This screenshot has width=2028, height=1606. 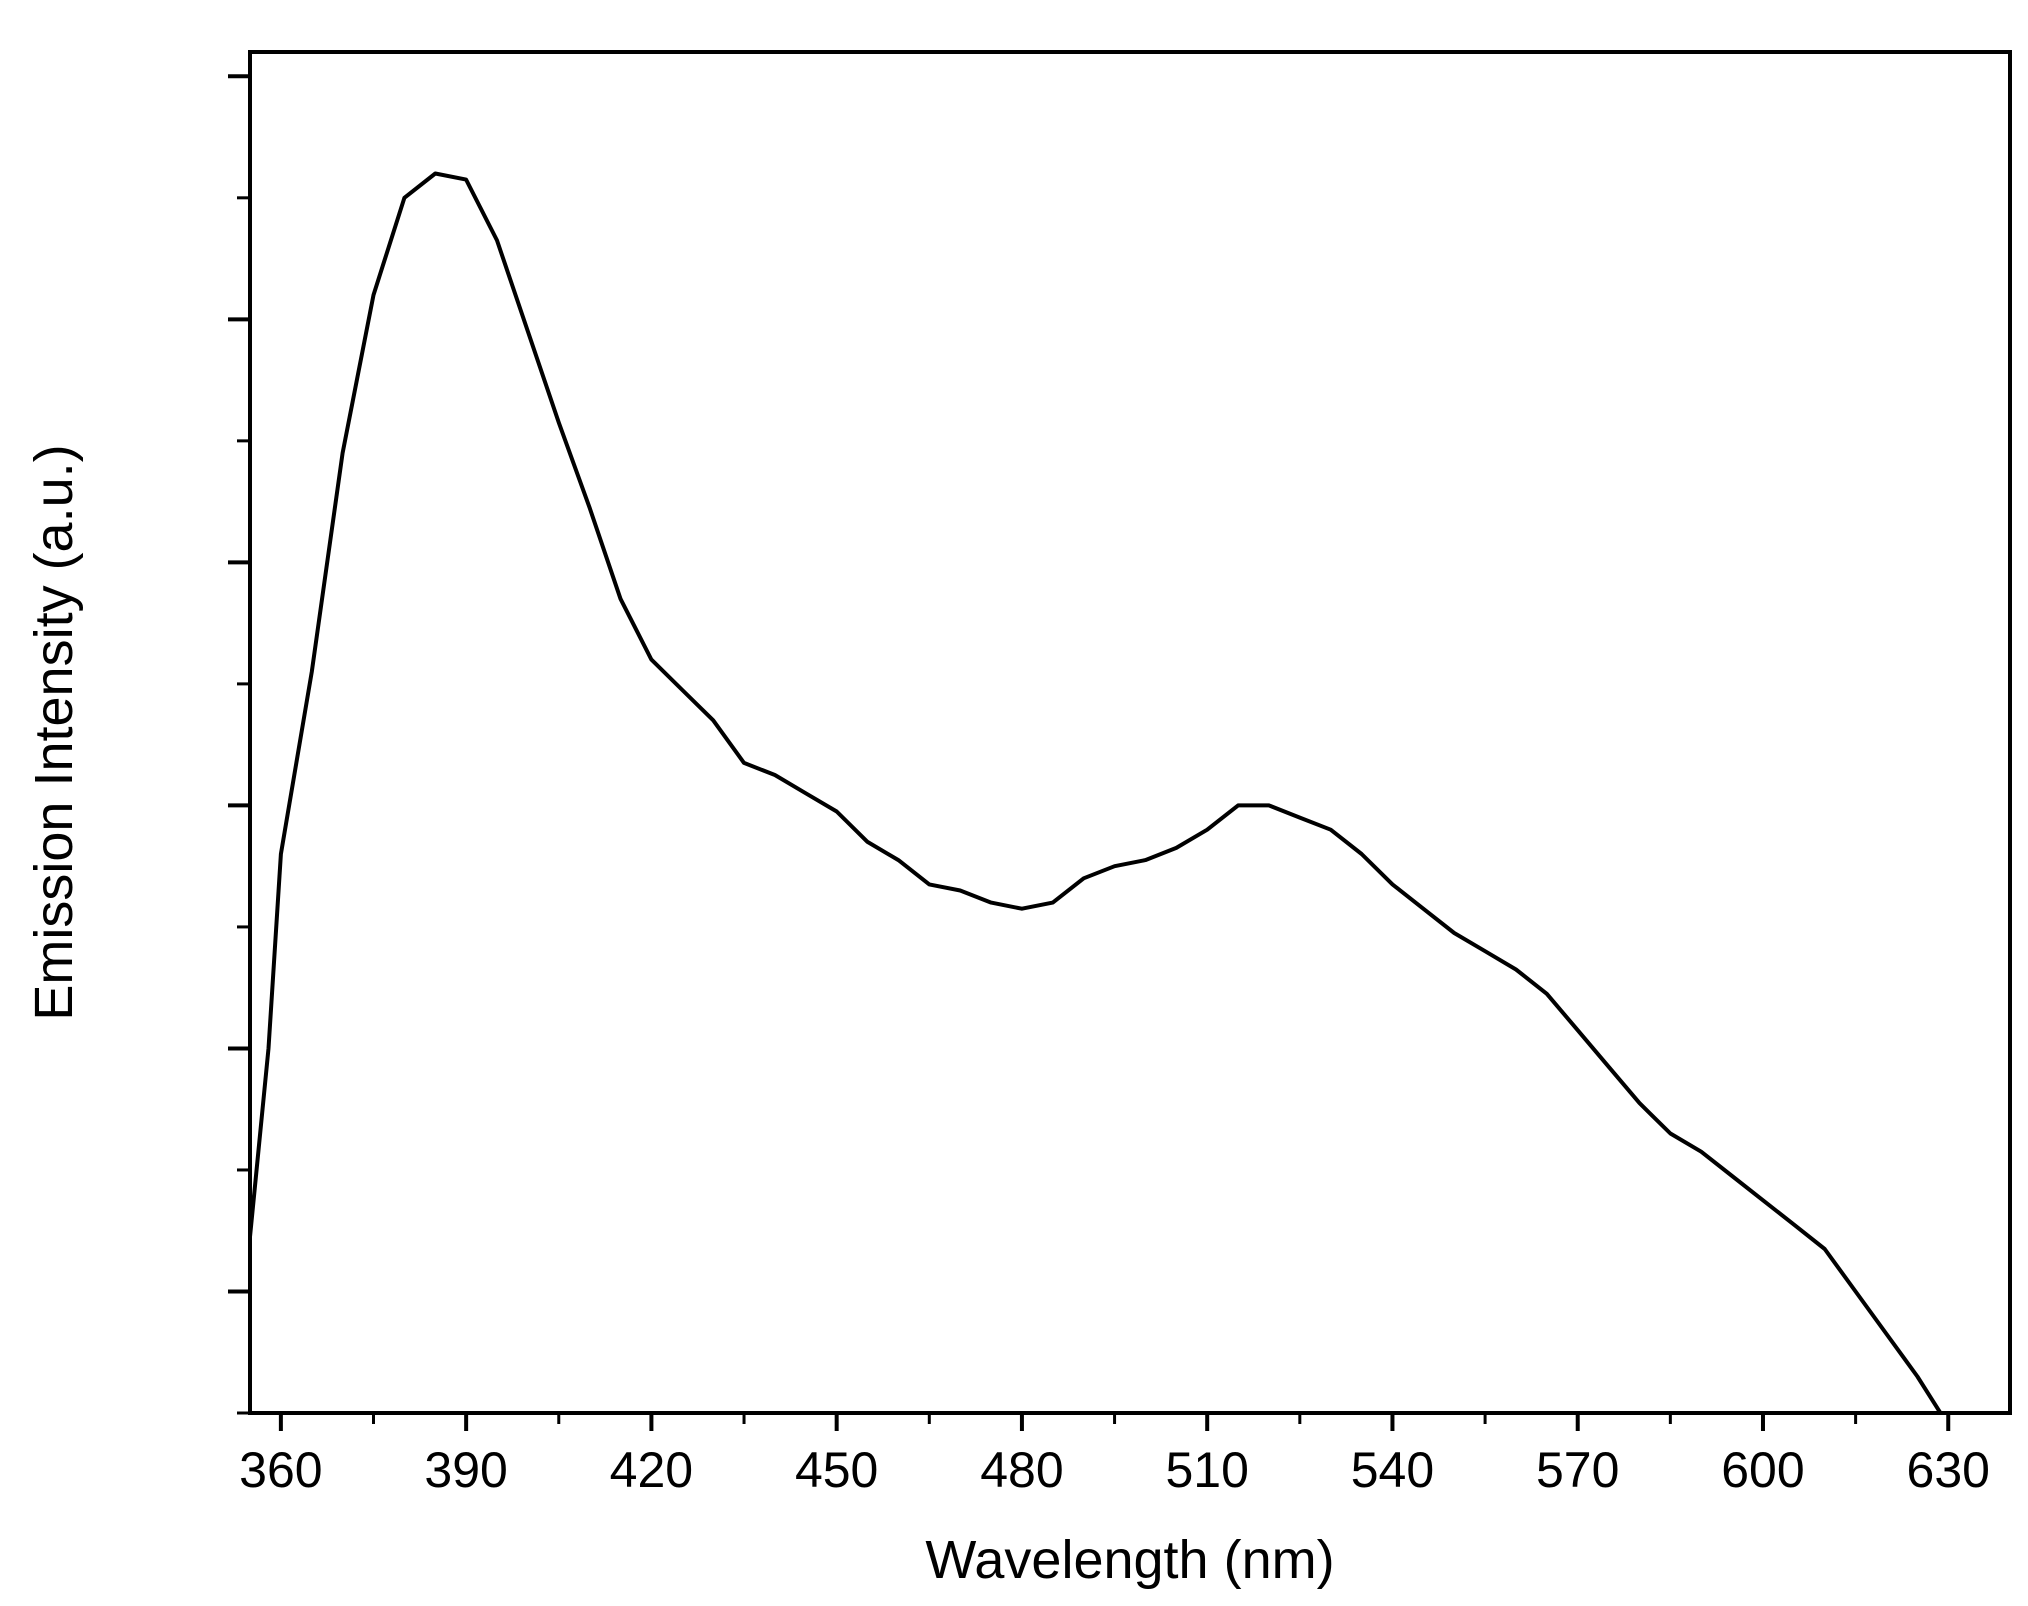 I want to click on x-tick-label: 420, so click(x=651, y=1470).